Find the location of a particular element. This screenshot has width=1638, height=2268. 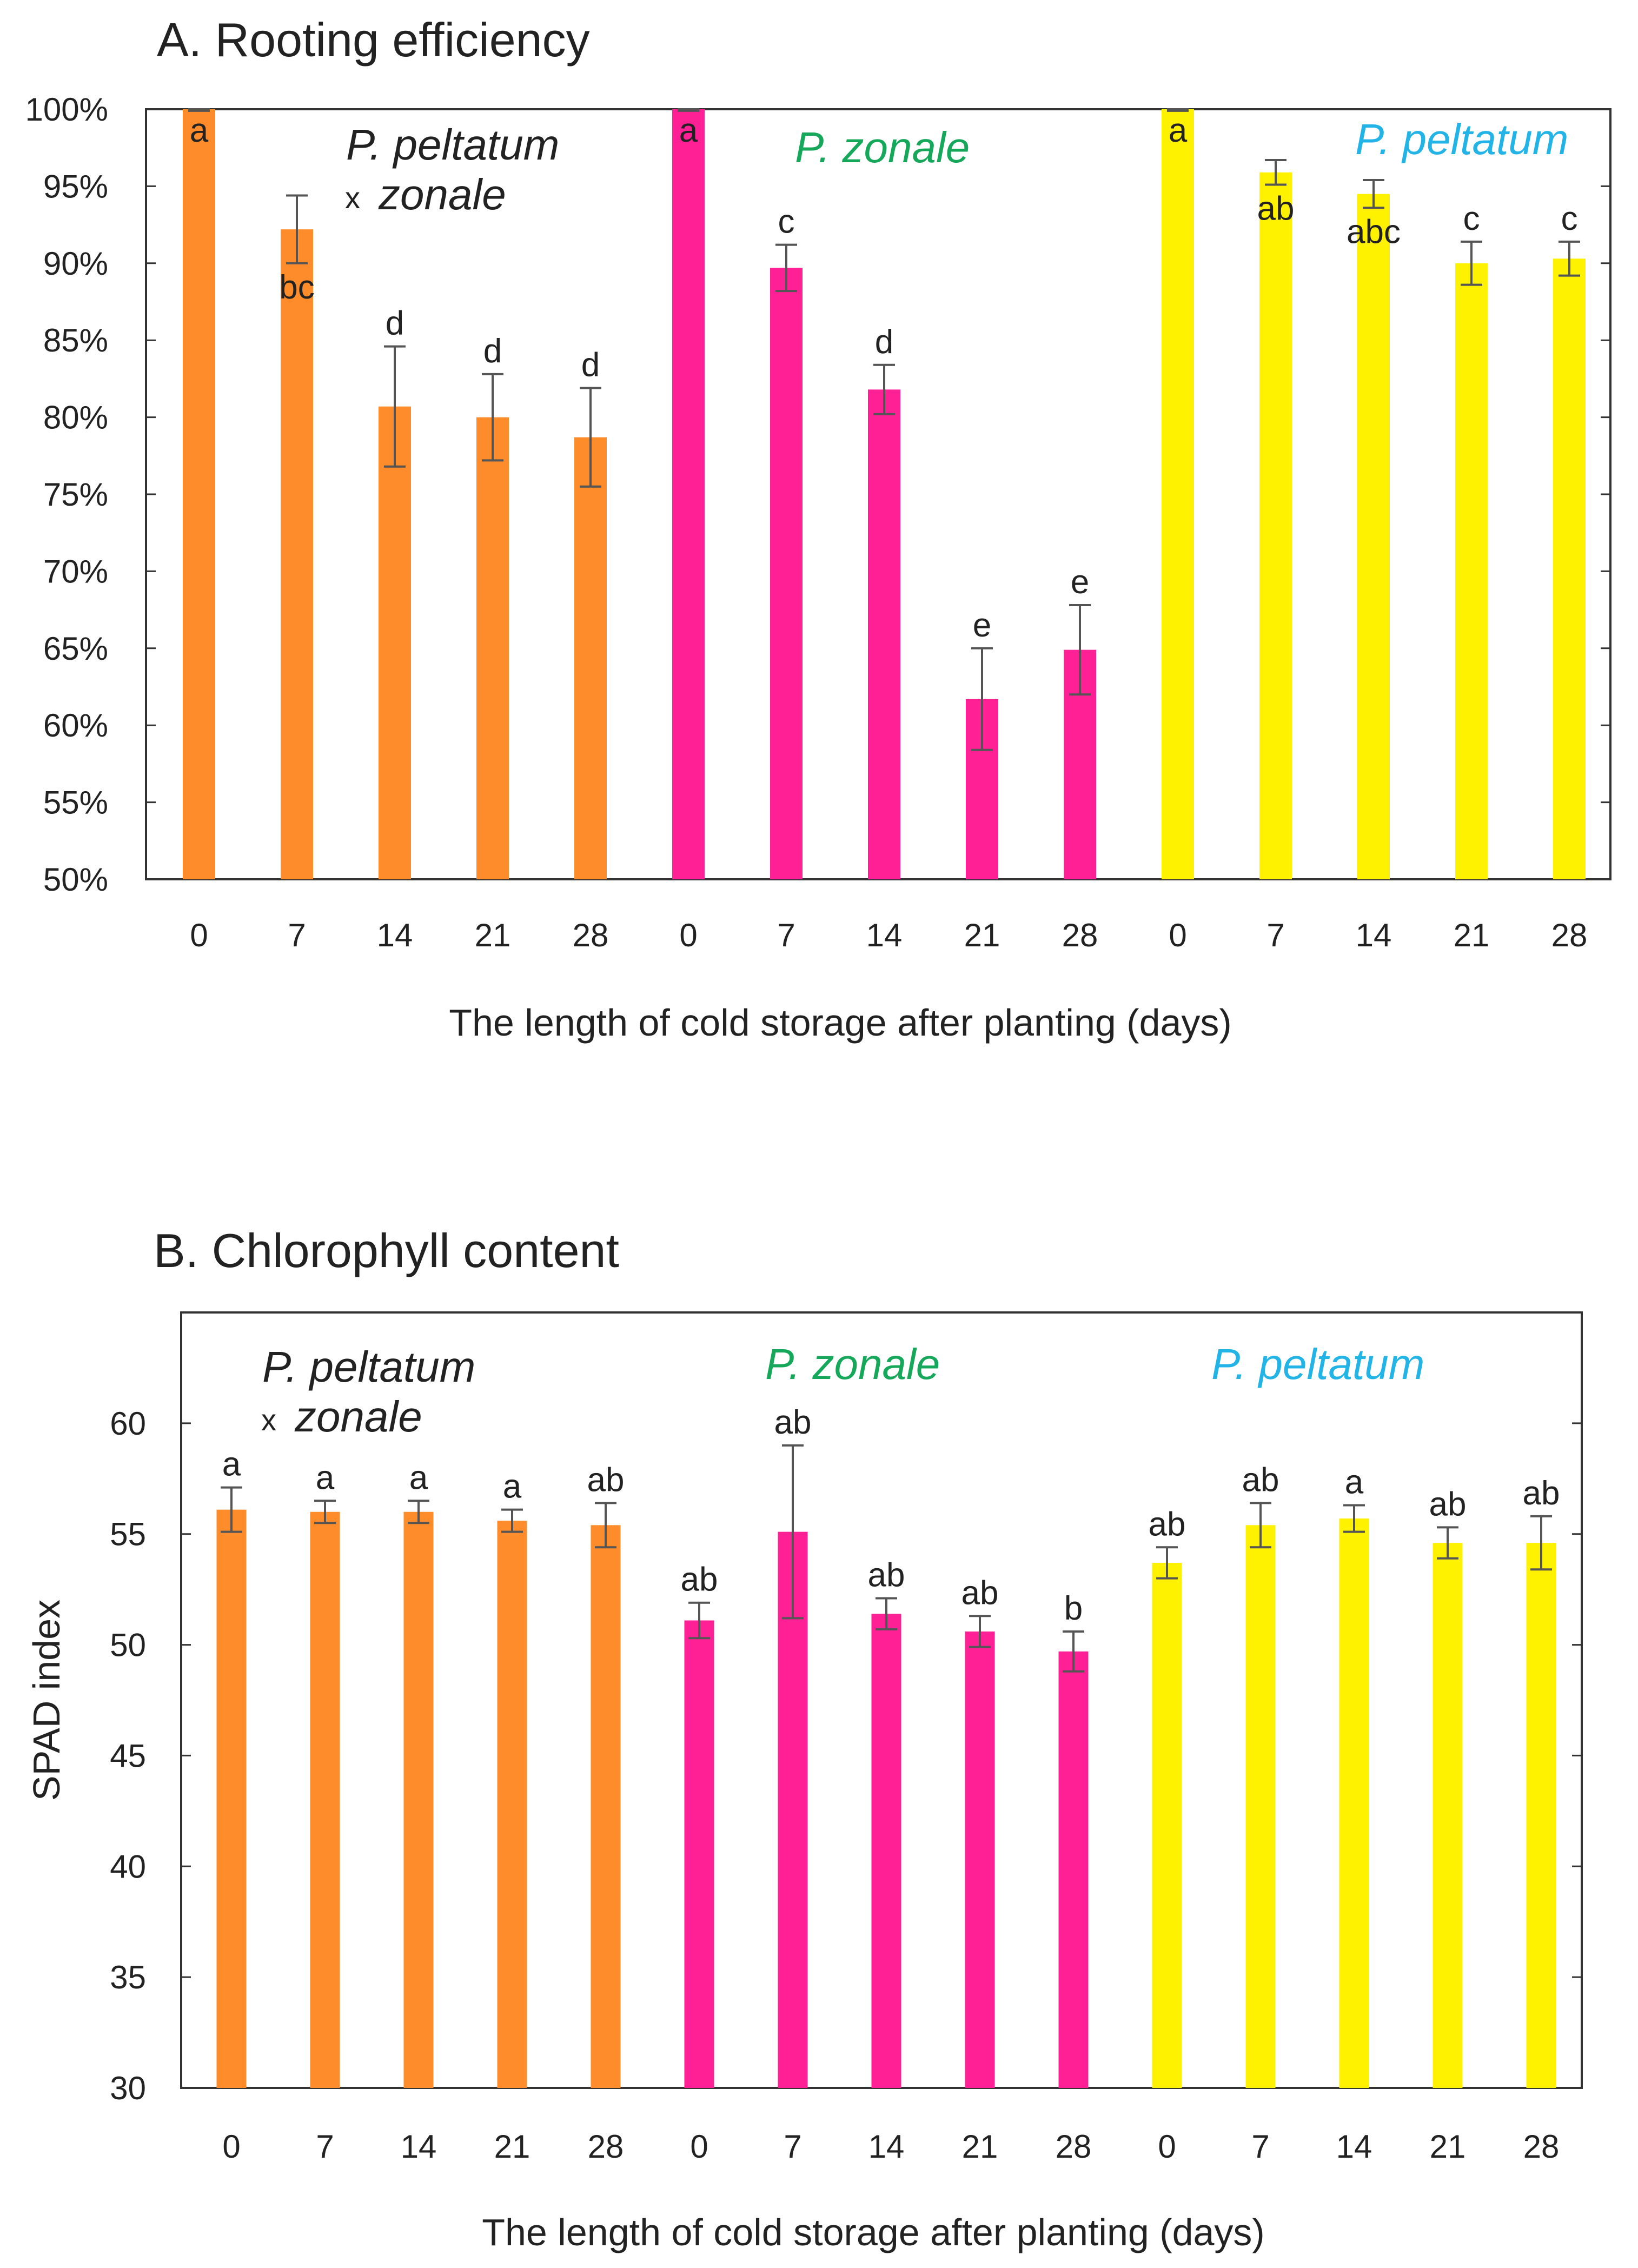

y-tick-label: 60% is located at coordinates (76, 726).